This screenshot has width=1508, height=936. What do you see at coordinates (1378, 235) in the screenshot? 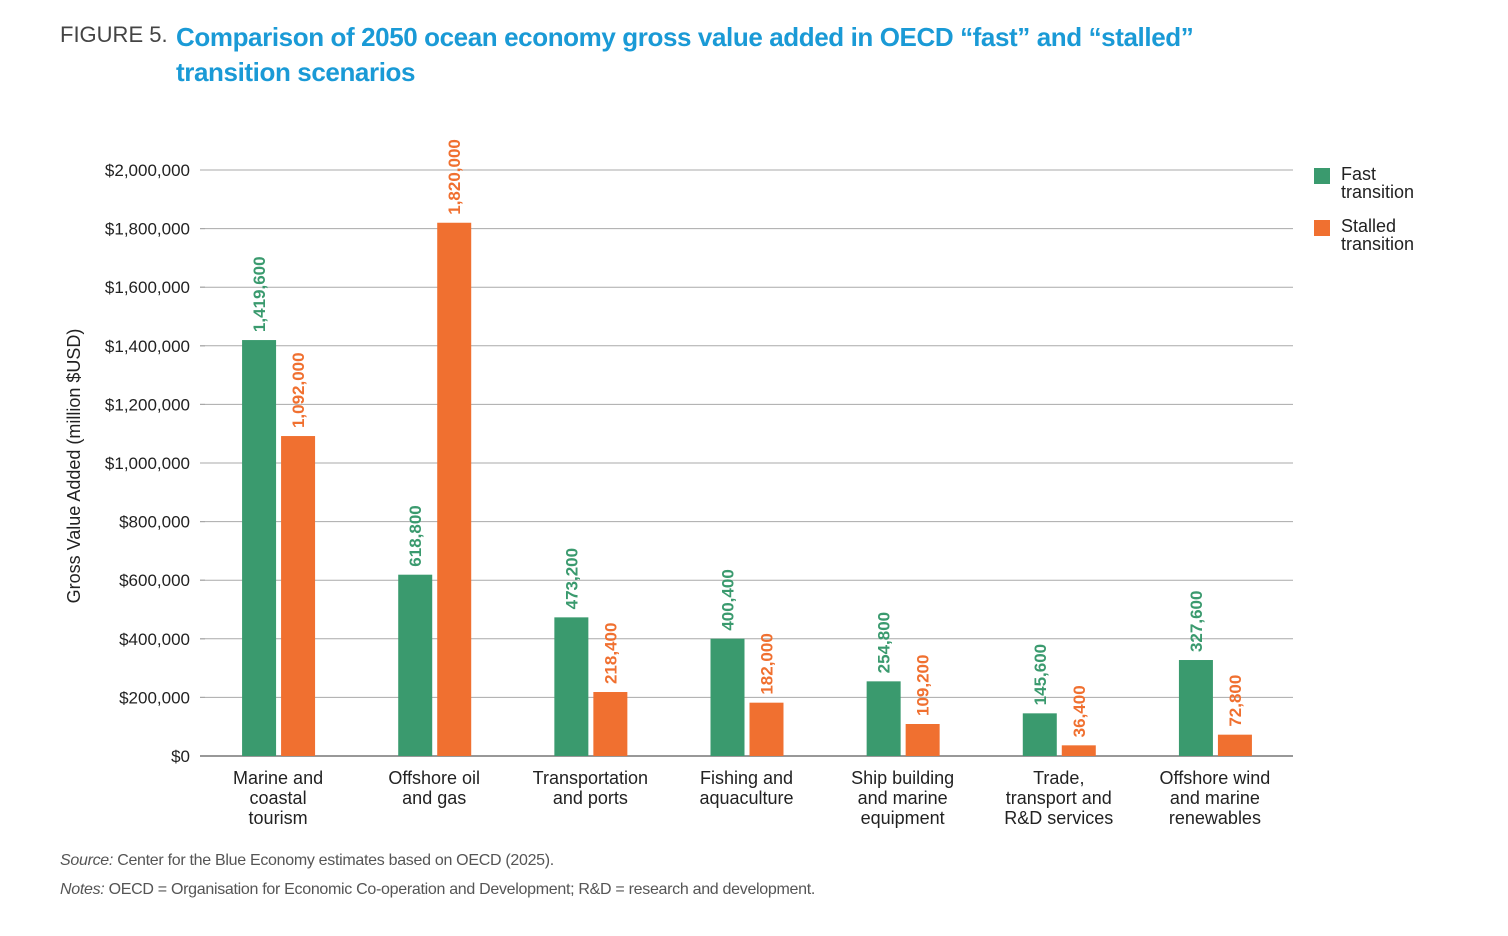
I see `legend-label: Stalled transition` at bounding box center [1378, 235].